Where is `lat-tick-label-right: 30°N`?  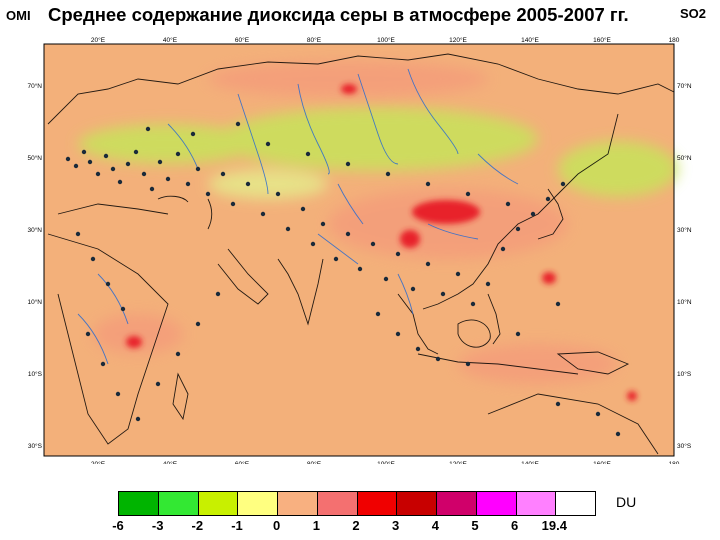 lat-tick-label-right: 30°N is located at coordinates (684, 230).